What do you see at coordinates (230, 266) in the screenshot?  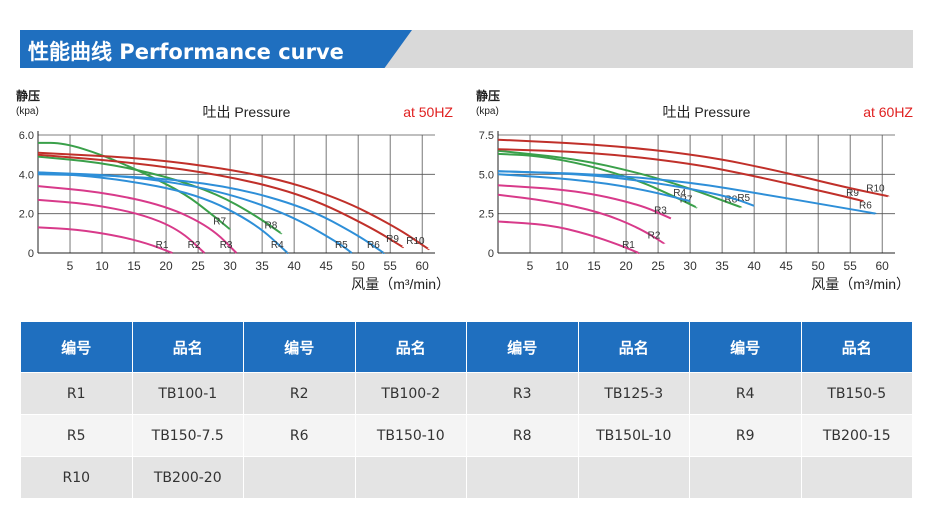 I see `x-tick-label: 30` at bounding box center [230, 266].